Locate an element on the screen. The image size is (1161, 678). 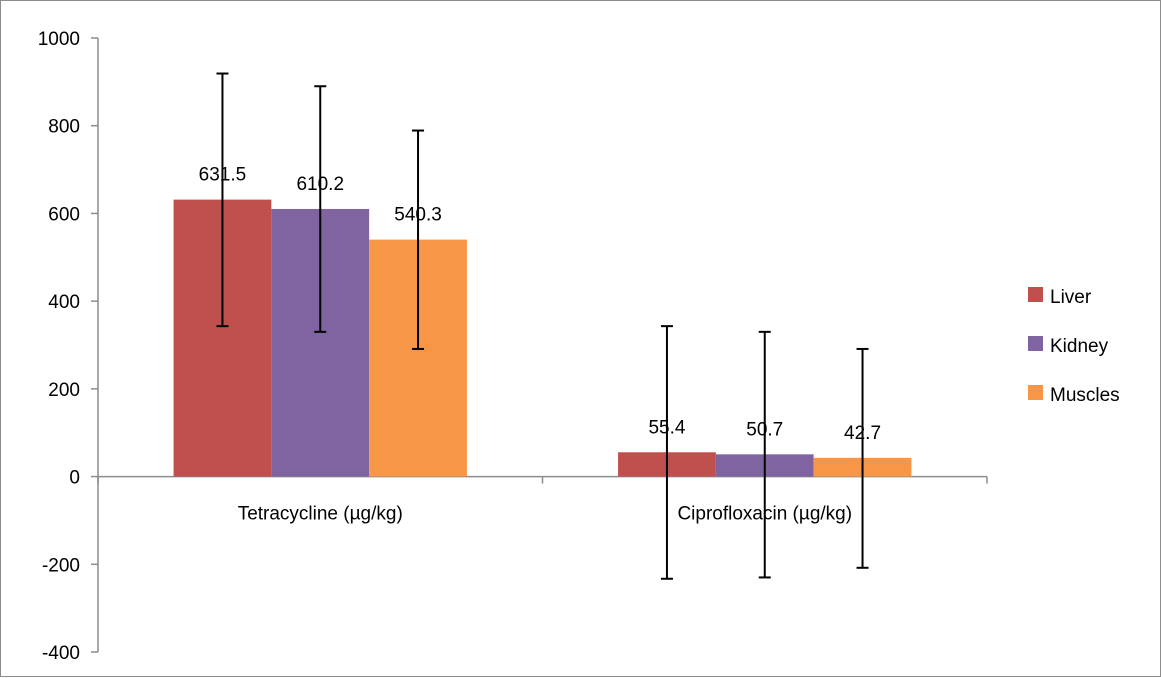
y-tick-label: 200 is located at coordinates (64, 390).